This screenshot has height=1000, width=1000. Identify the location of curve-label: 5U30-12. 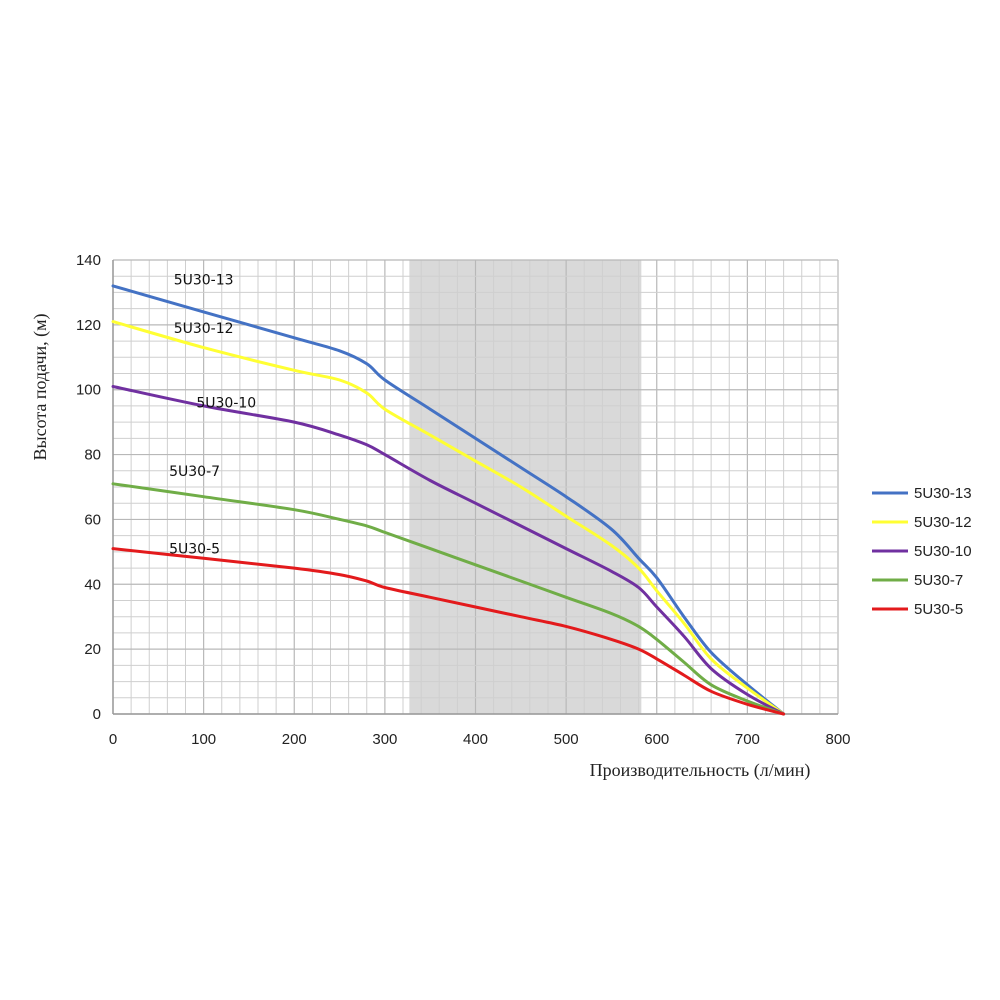
(204, 329).